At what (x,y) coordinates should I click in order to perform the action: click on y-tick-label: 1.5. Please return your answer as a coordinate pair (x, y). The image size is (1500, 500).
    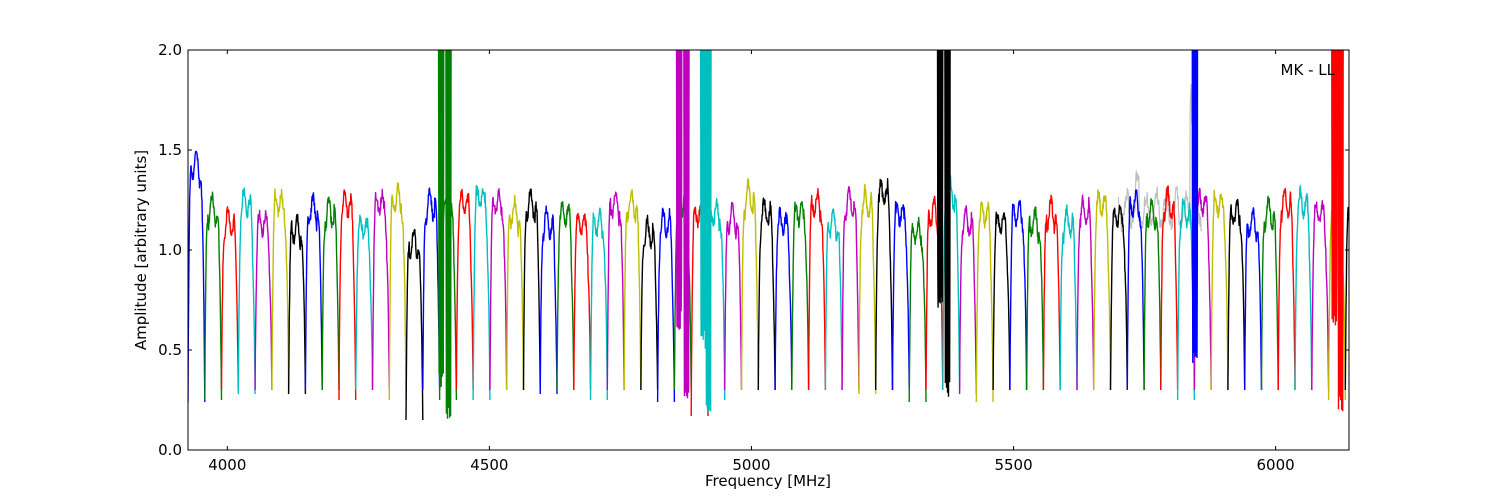
    Looking at the image, I should click on (170, 150).